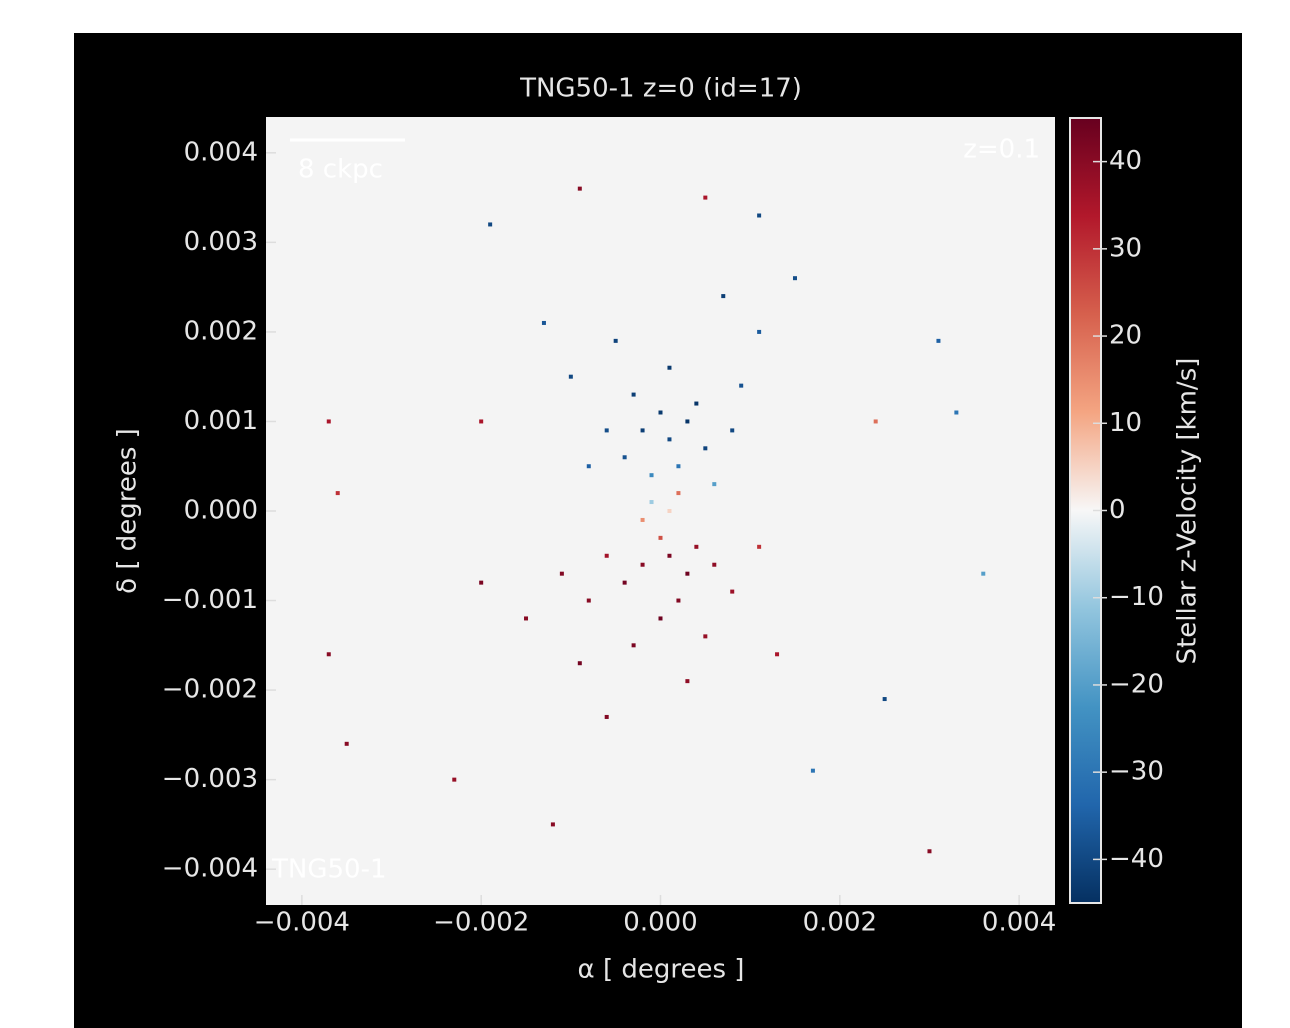 The width and height of the screenshot is (1290, 1028). What do you see at coordinates (210, 600) in the screenshot?
I see `y-tick-label: −0.001` at bounding box center [210, 600].